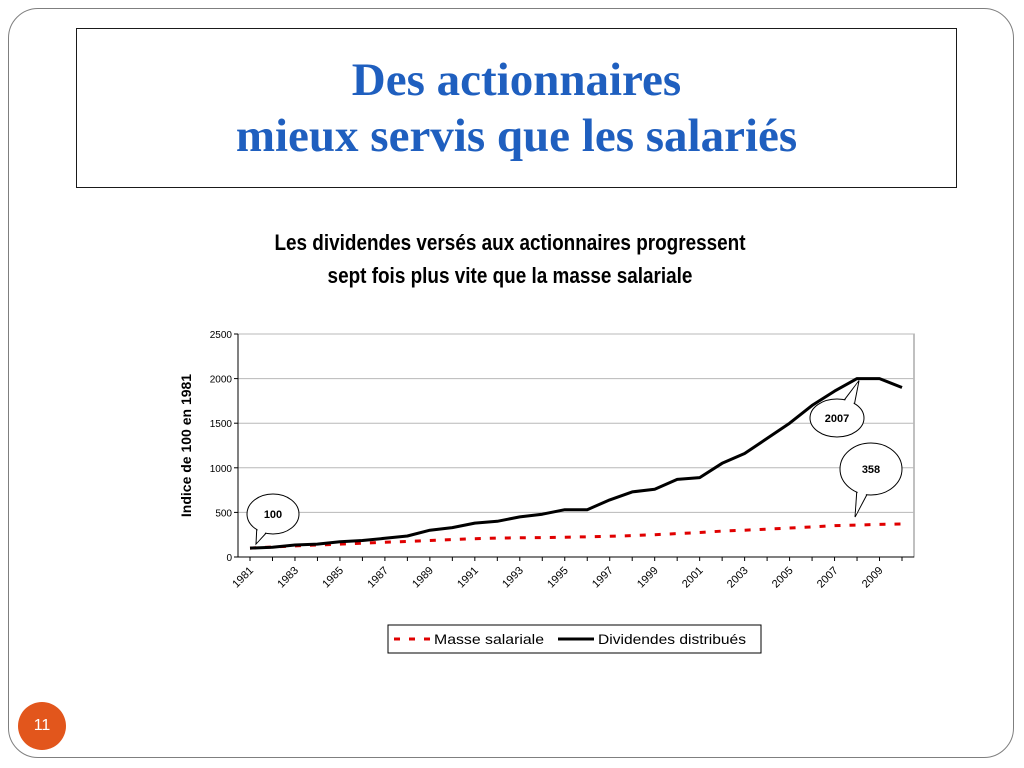  What do you see at coordinates (693, 578) in the screenshot?
I see `x-tick-label: 2001` at bounding box center [693, 578].